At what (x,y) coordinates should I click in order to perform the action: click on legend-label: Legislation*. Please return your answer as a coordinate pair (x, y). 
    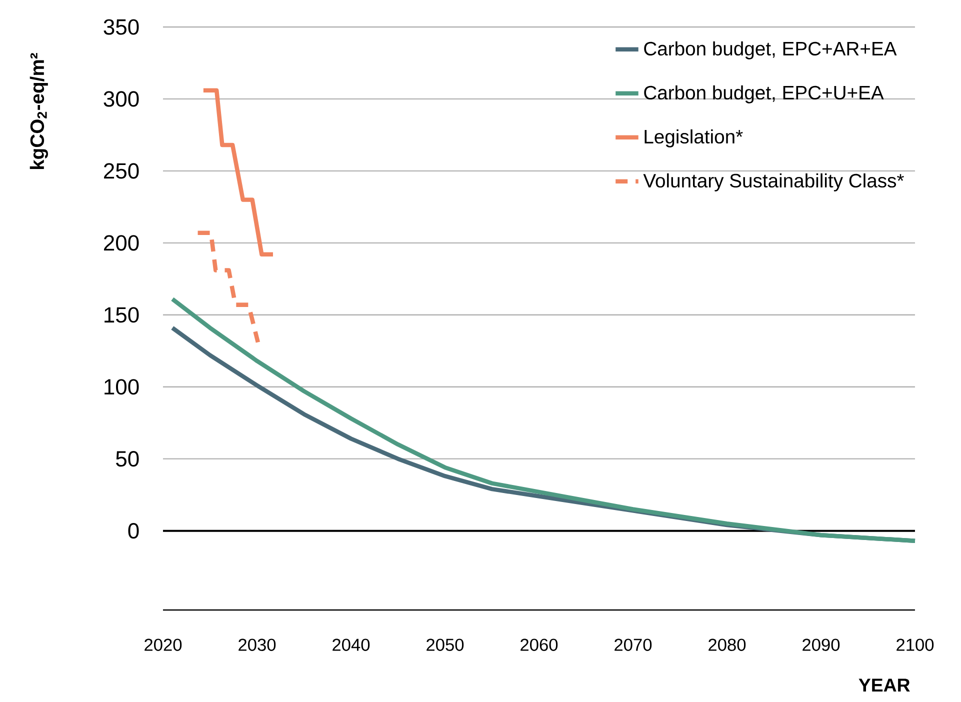
    Looking at the image, I should click on (693, 138).